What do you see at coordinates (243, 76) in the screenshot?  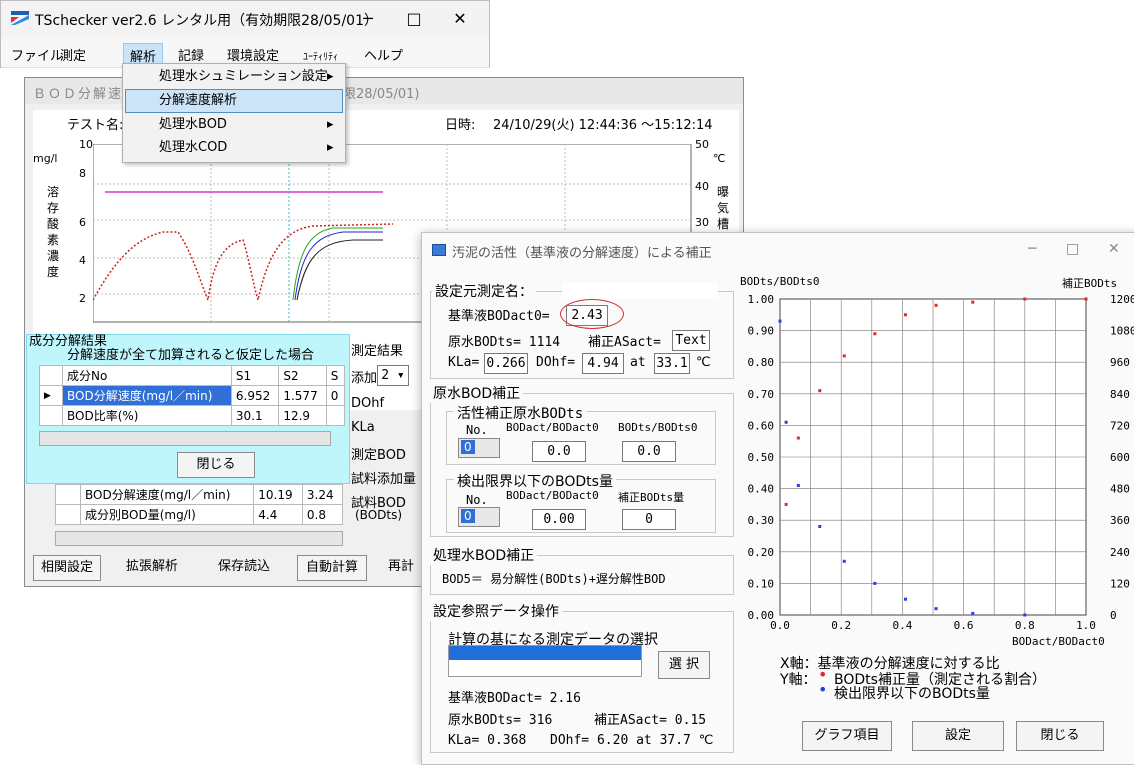 I see `menu-item-label: 処理水シュミレーション設定` at bounding box center [243, 76].